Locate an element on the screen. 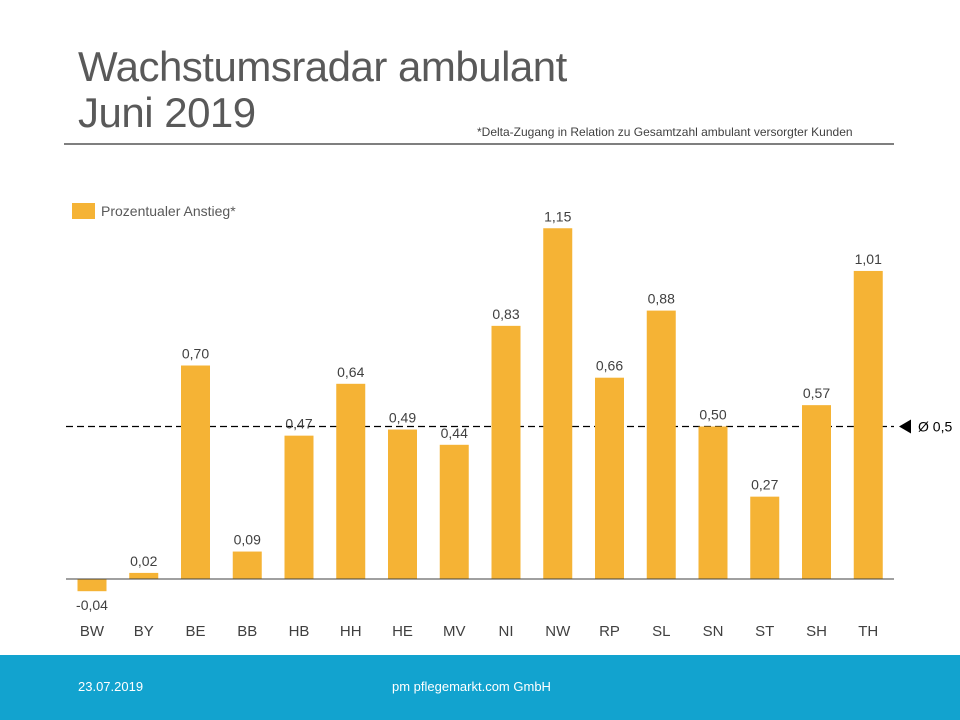 The width and height of the screenshot is (960, 720). tick-label-bw: BW is located at coordinates (92, 631).